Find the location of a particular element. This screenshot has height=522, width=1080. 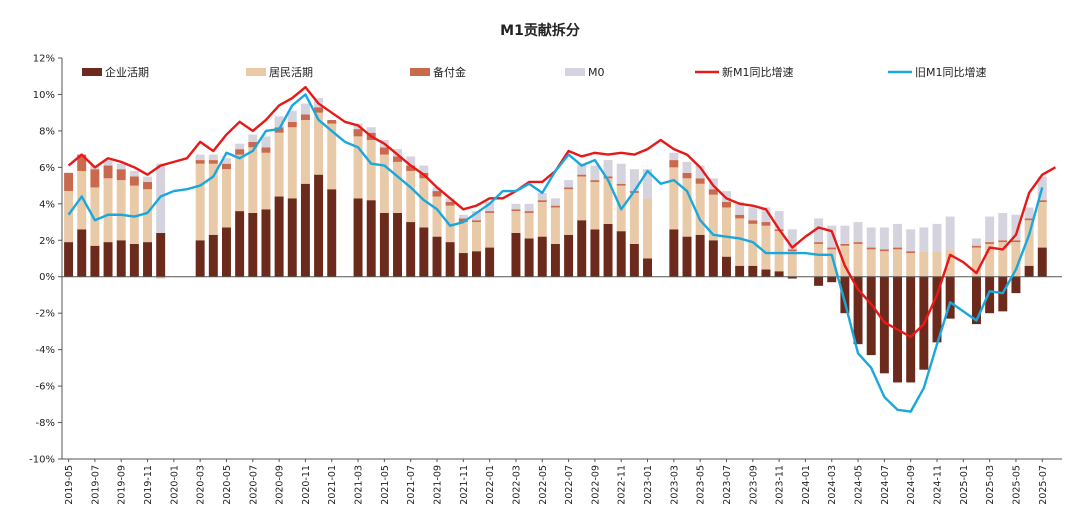

legend-label: 企业活期 is located at coordinates (127, 72).